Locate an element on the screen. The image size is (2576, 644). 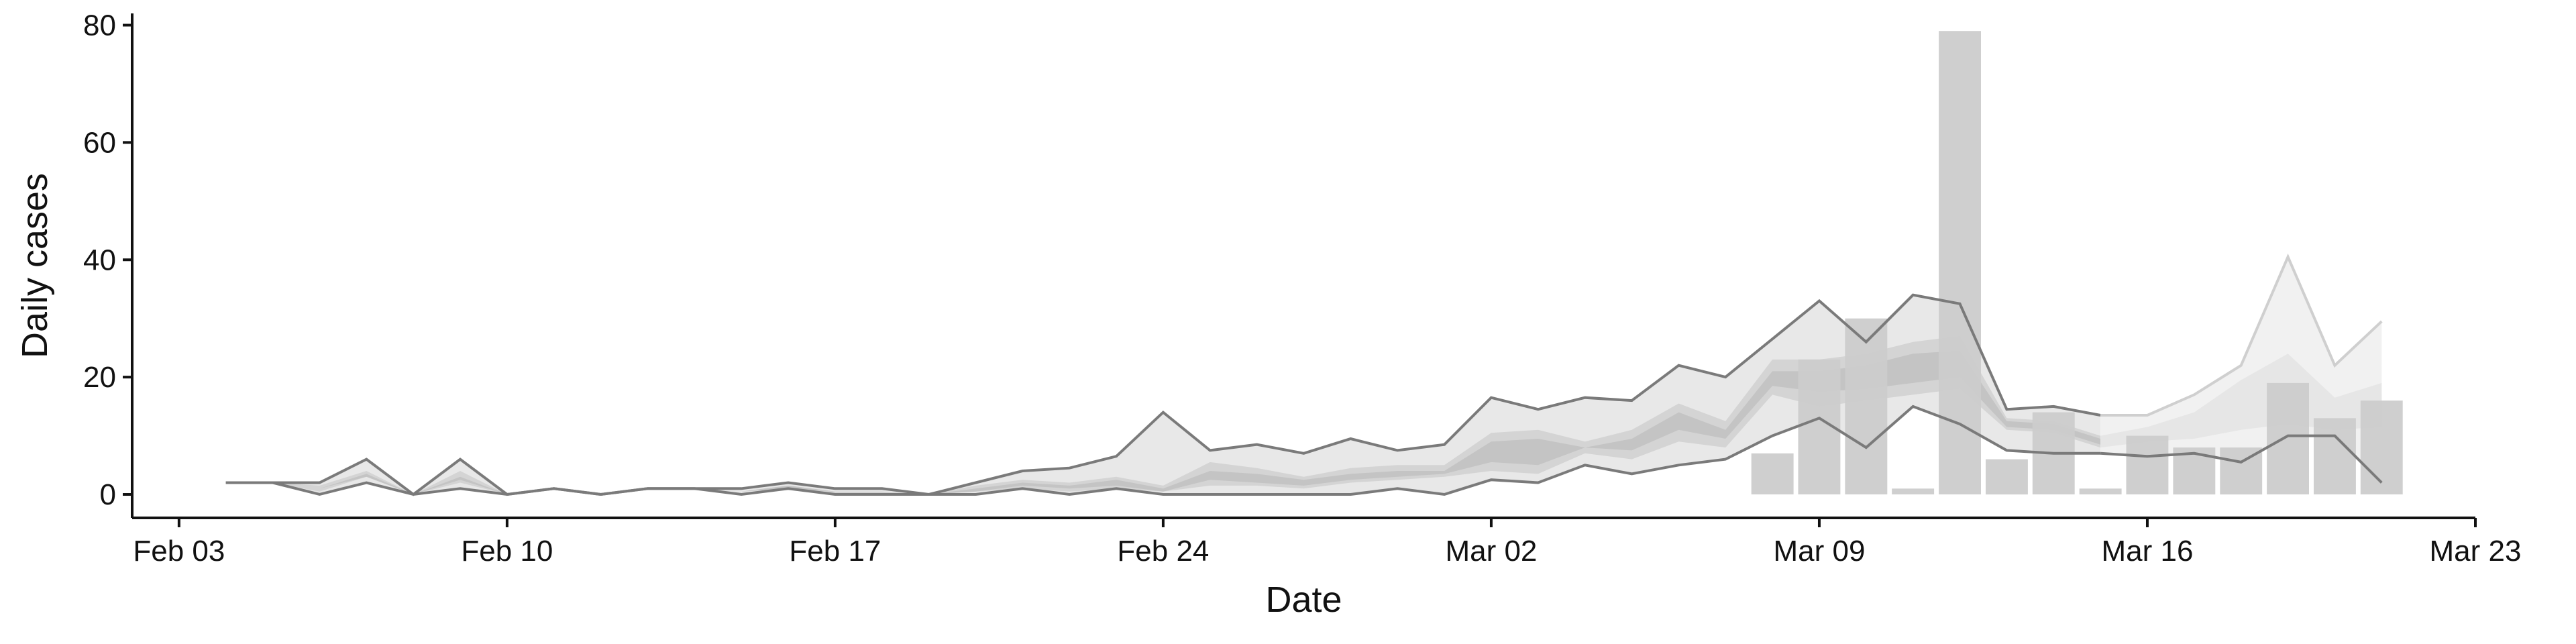
y-ticks: 0 20 40 60 80 is located at coordinates (107, 260).